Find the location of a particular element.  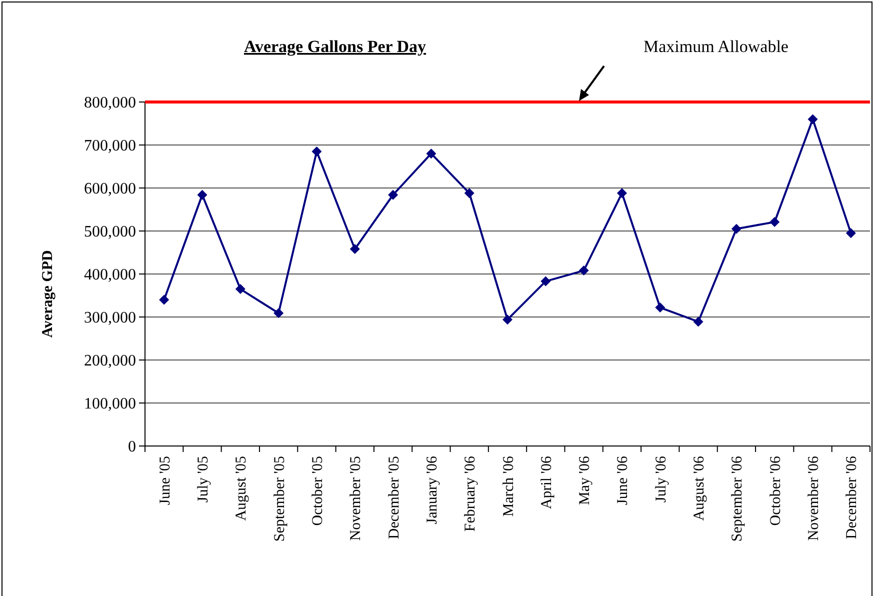

x-tick-label: November '05 is located at coordinates (356, 498).